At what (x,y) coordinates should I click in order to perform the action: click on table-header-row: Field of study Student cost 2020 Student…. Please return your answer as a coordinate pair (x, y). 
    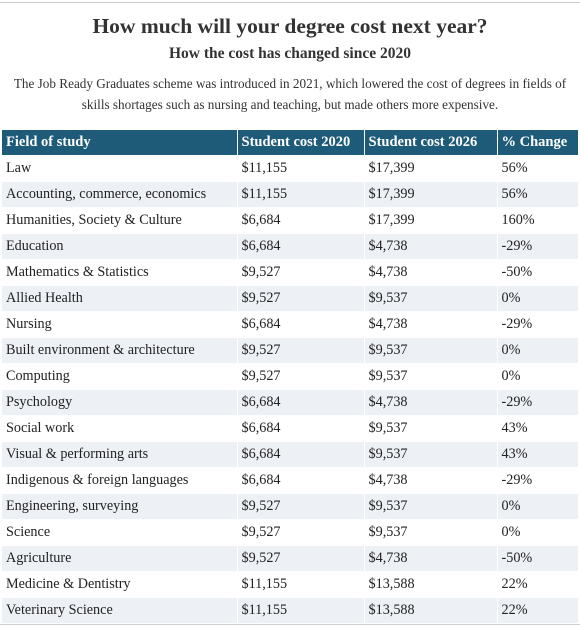
    Looking at the image, I should click on (290, 143).